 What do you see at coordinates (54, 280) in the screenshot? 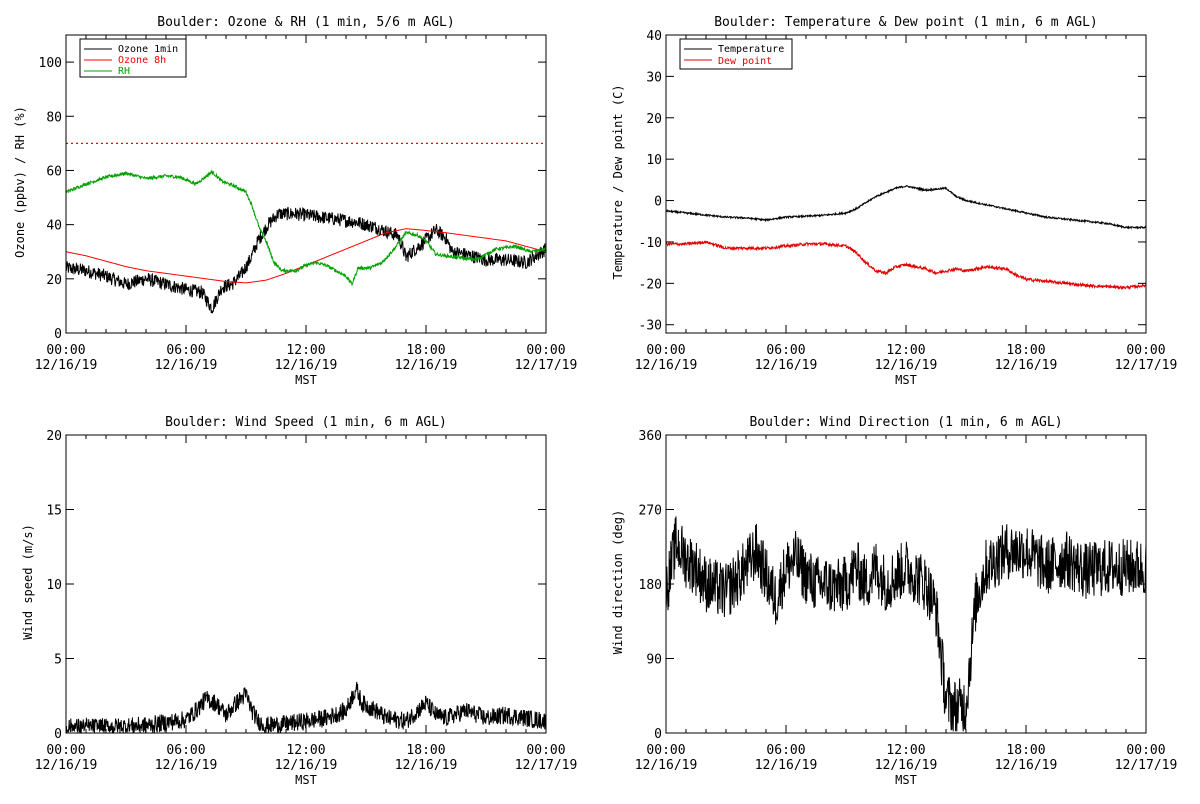
I see `ozone_rh-ytick-label: 20` at bounding box center [54, 280].